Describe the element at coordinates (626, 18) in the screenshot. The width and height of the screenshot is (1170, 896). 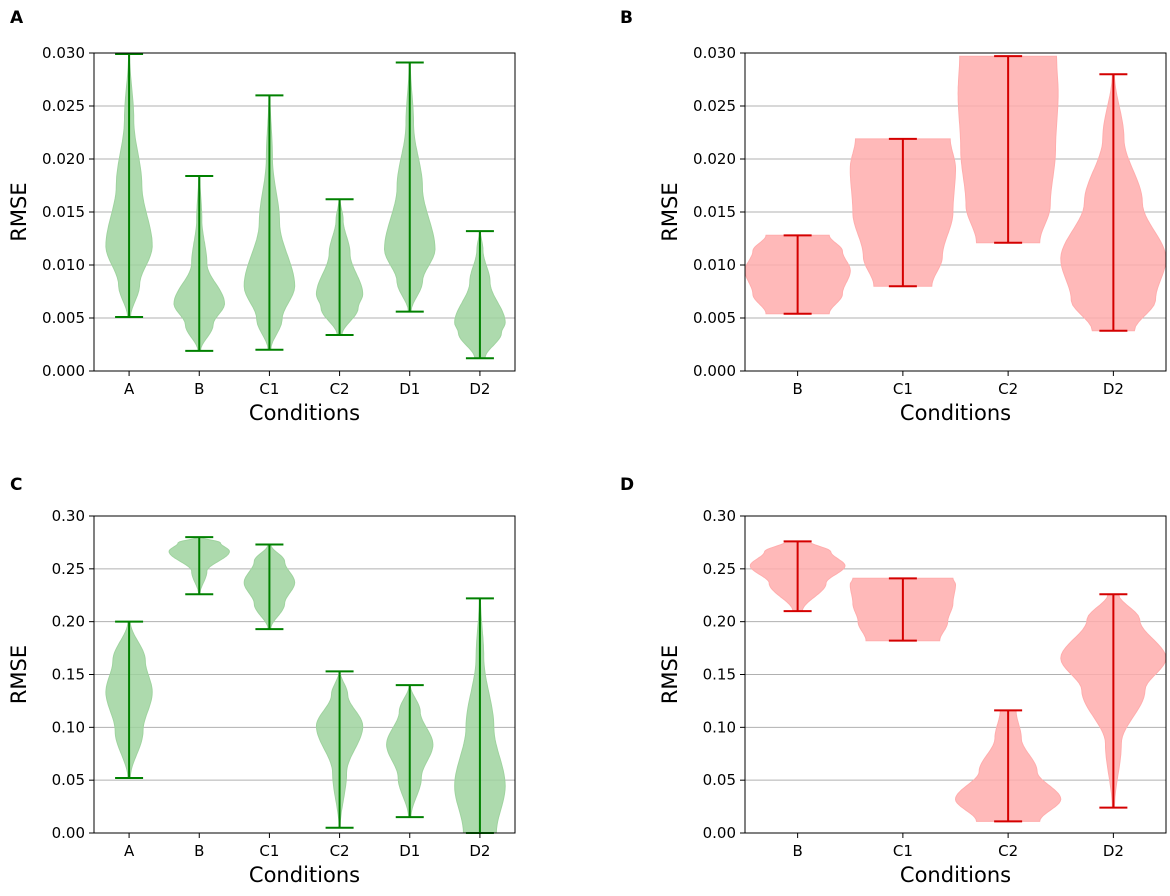
I see `panel-letter: B` at that location.